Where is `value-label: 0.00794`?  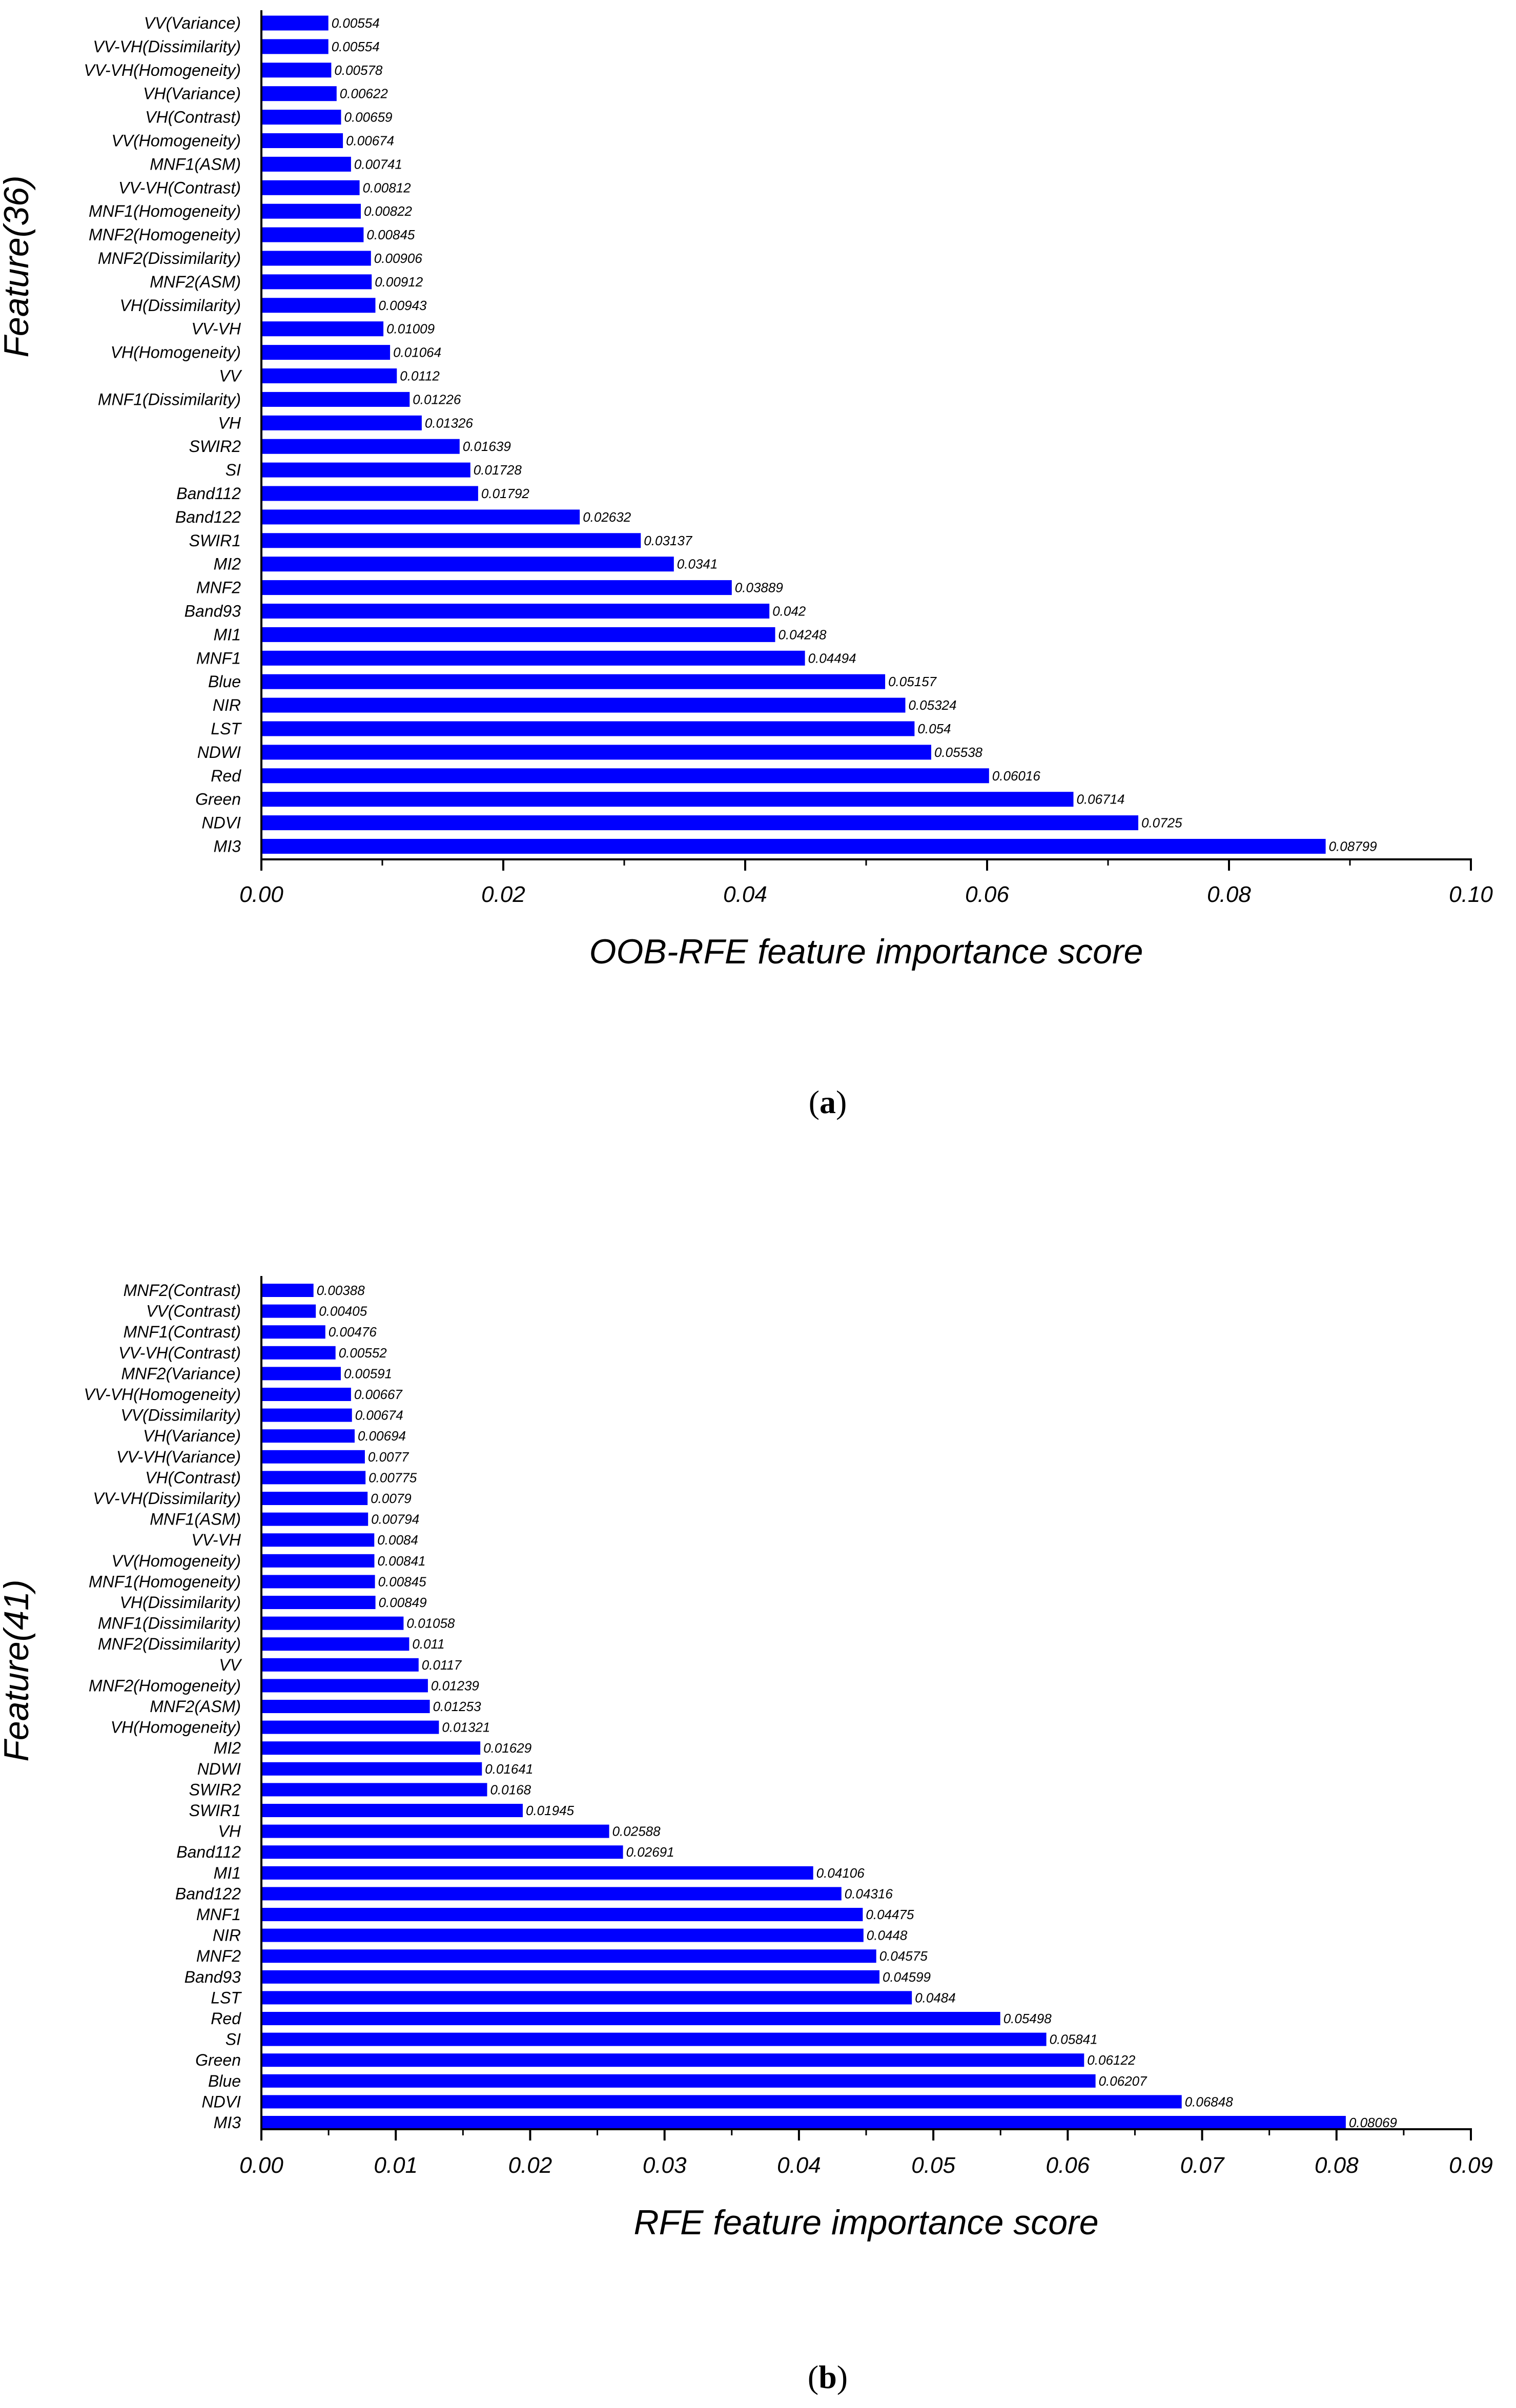
value-label: 0.00794 is located at coordinates (395, 1519).